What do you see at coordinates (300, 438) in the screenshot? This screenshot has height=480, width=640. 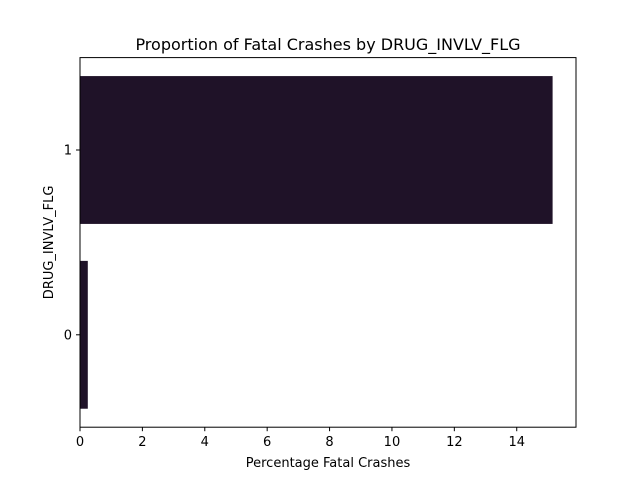 I see `x-axis-ticks: 0 2 4 6 8 10 12 14` at bounding box center [300, 438].